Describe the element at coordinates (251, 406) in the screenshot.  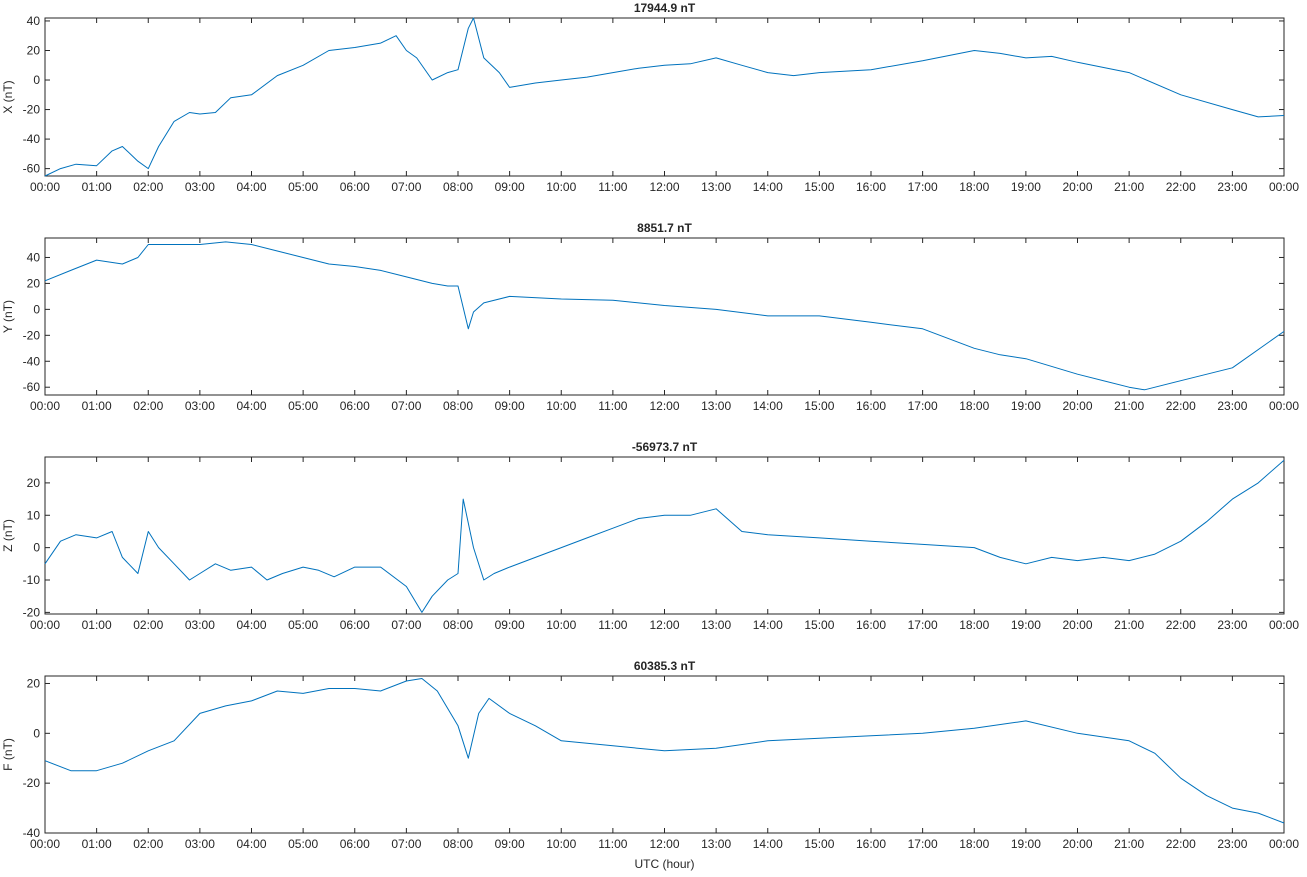
I see `xtick-label-y-4: 04:00` at that location.